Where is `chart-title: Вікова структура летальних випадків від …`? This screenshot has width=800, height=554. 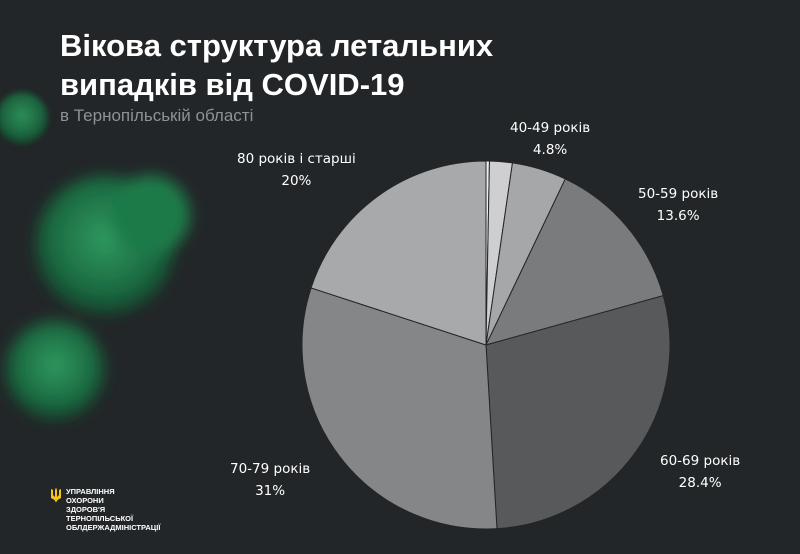 chart-title: Вікова структура летальних випадків від … is located at coordinates (277, 65).